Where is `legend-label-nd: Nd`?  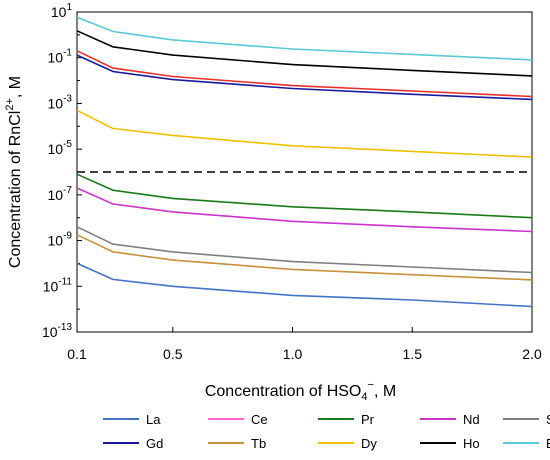
legend-label-nd: Nd is located at coordinates (471, 419).